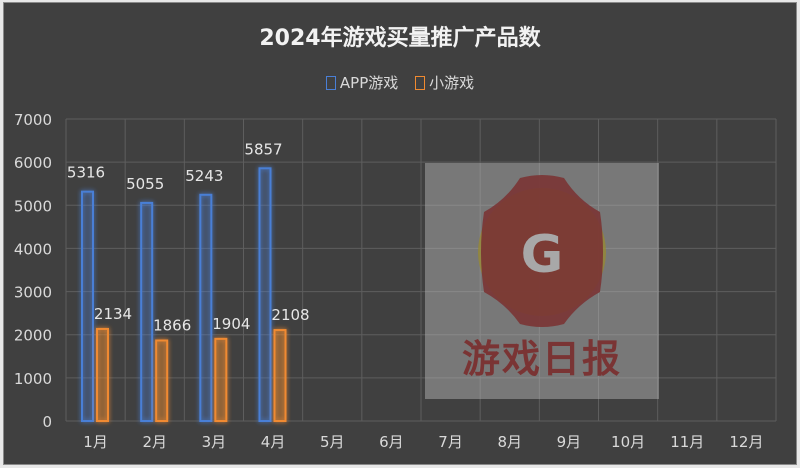  What do you see at coordinates (33, 120) in the screenshot?
I see `y-tick-label: 7000` at bounding box center [33, 120].